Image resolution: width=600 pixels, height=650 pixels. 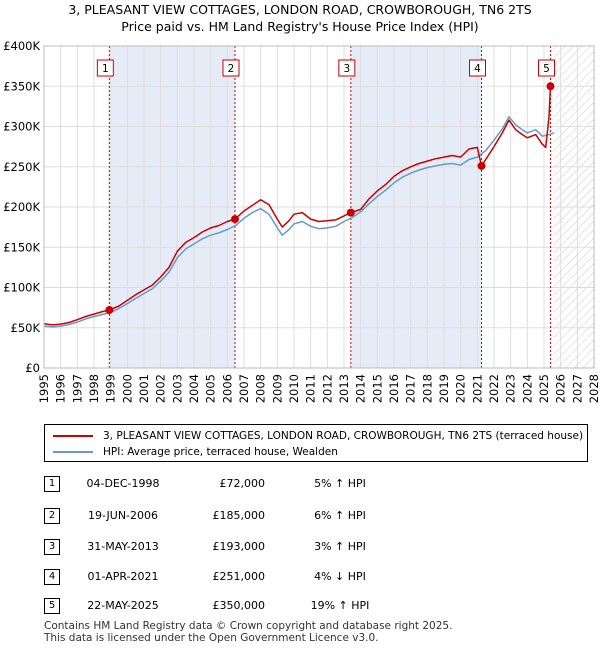 What do you see at coordinates (511, 388) in the screenshot?
I see `x-tick-label: 2023` at bounding box center [511, 388].